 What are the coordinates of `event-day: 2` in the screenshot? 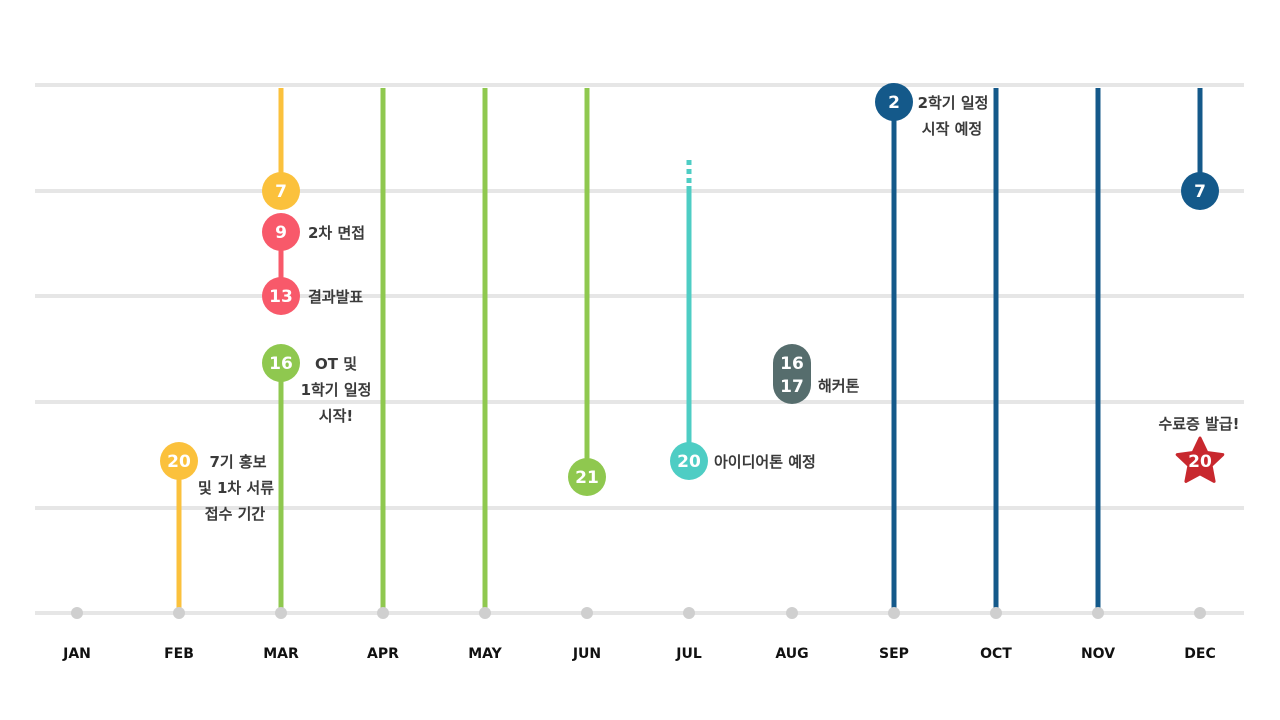 It's located at (894, 103).